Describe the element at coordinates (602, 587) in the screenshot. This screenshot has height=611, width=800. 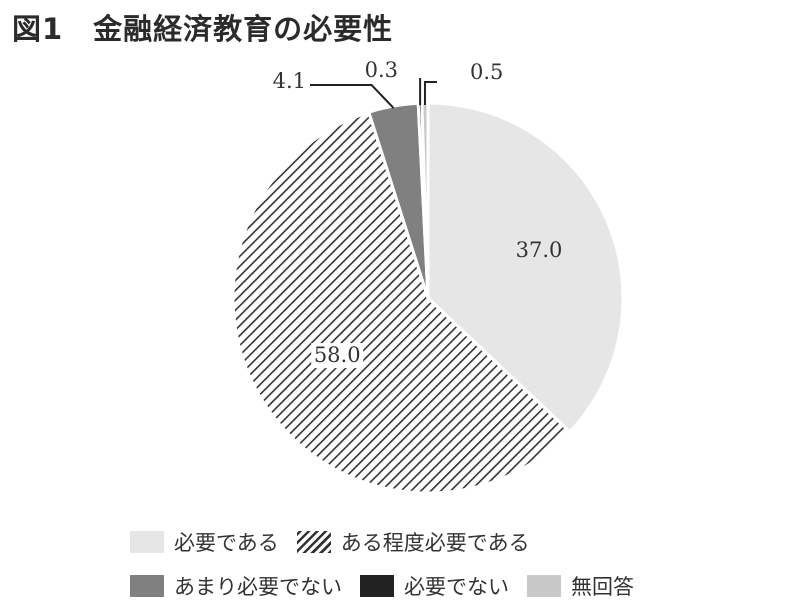
I see `legend-label: 無回答` at that location.